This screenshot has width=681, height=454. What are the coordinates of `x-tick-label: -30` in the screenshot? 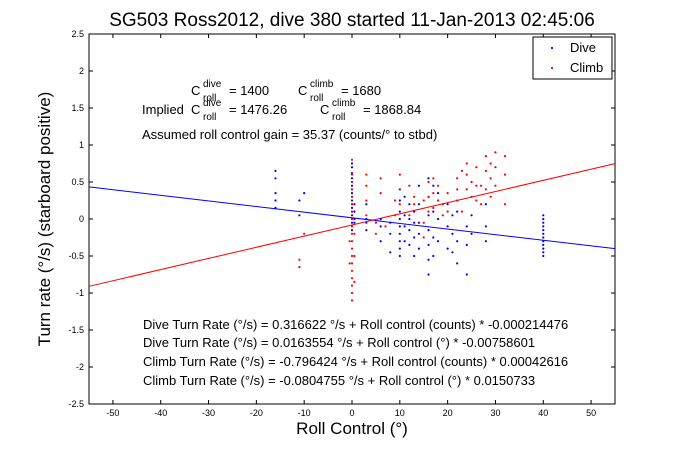 It's located at (208, 413).